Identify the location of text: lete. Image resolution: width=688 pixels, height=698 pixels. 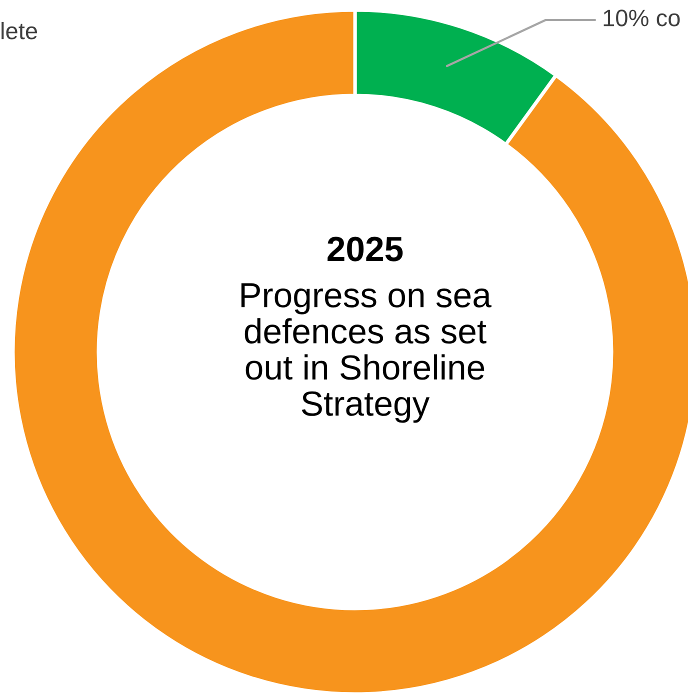
(20, 31).